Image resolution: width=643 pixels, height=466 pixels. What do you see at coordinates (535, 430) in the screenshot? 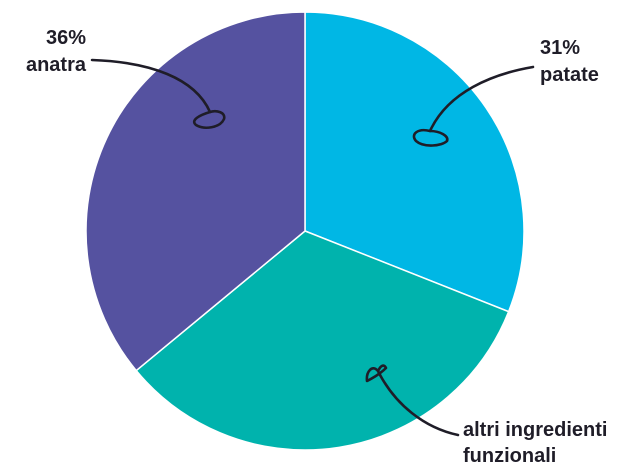
I see `slice-label-altri-line1: altri ingredienti` at bounding box center [535, 430].